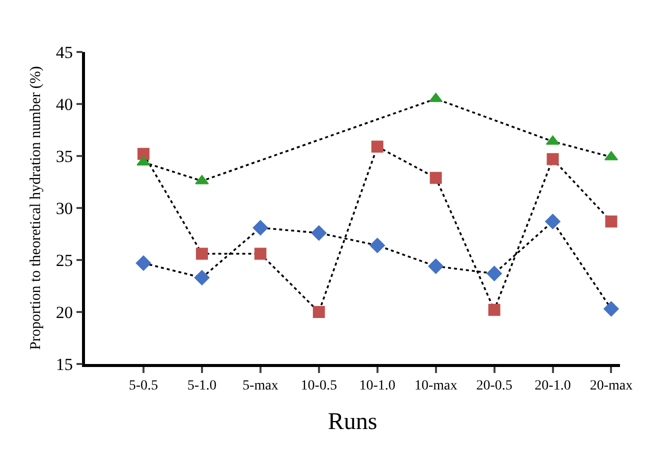 The width and height of the screenshot is (648, 464). Describe the element at coordinates (377, 386) in the screenshot. I see `x-tick-label: 10-1.0` at that location.